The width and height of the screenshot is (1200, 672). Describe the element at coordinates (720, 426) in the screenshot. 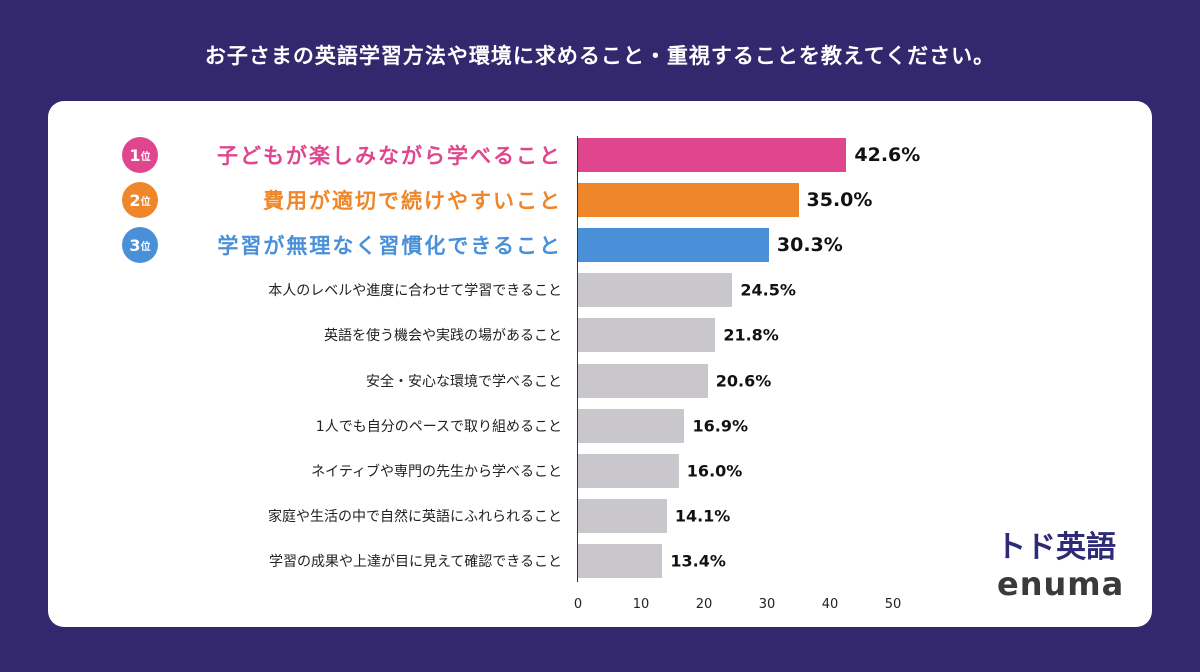

I see `value-label: 16.9%` at that location.